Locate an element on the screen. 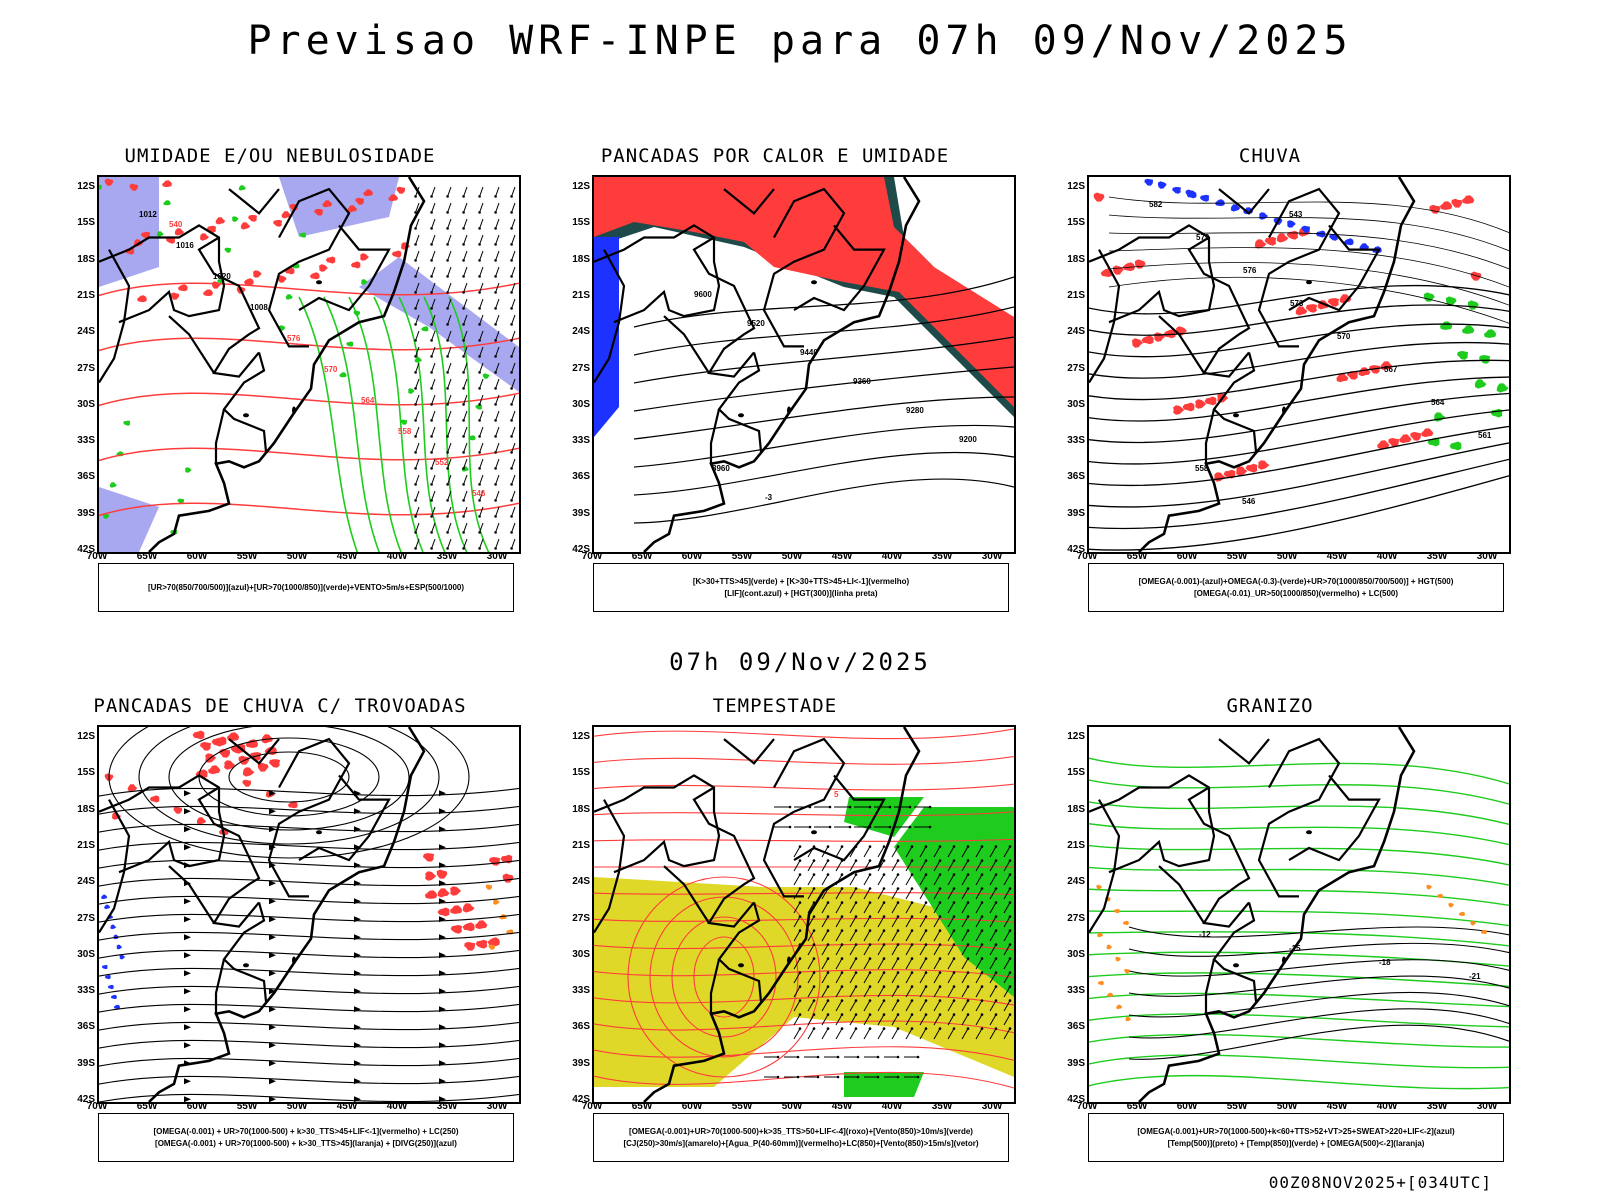 The width and height of the screenshot is (1600, 1200). lon-tick-label: 55W is located at coordinates (1237, 1106).